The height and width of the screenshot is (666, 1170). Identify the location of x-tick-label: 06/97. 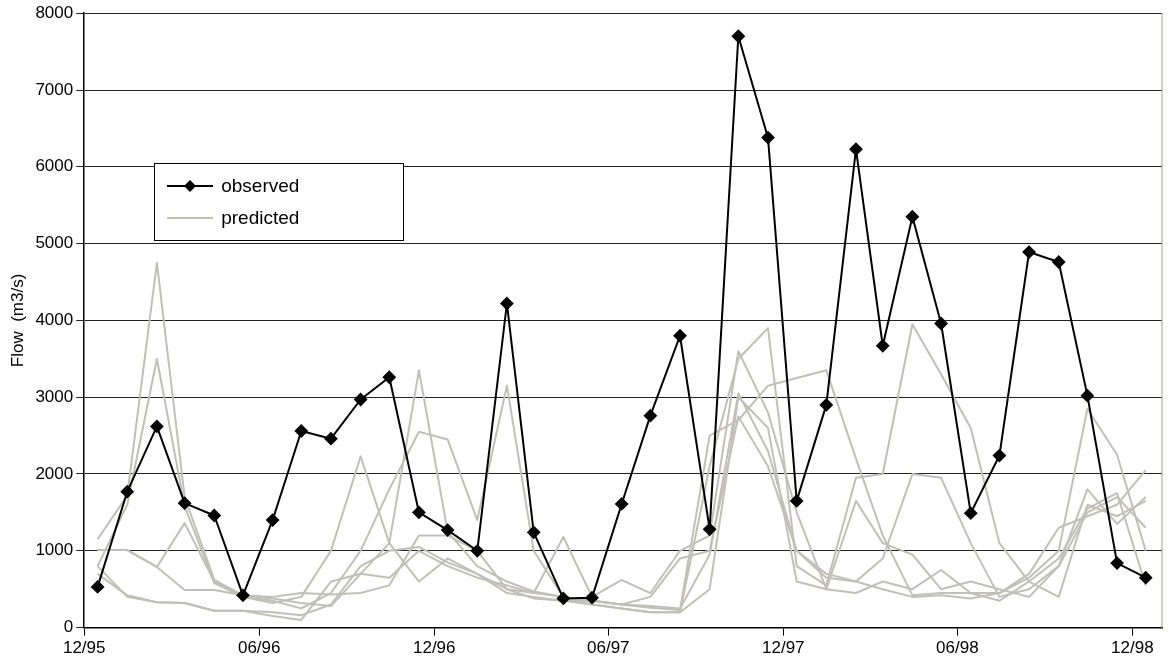
(608, 648).